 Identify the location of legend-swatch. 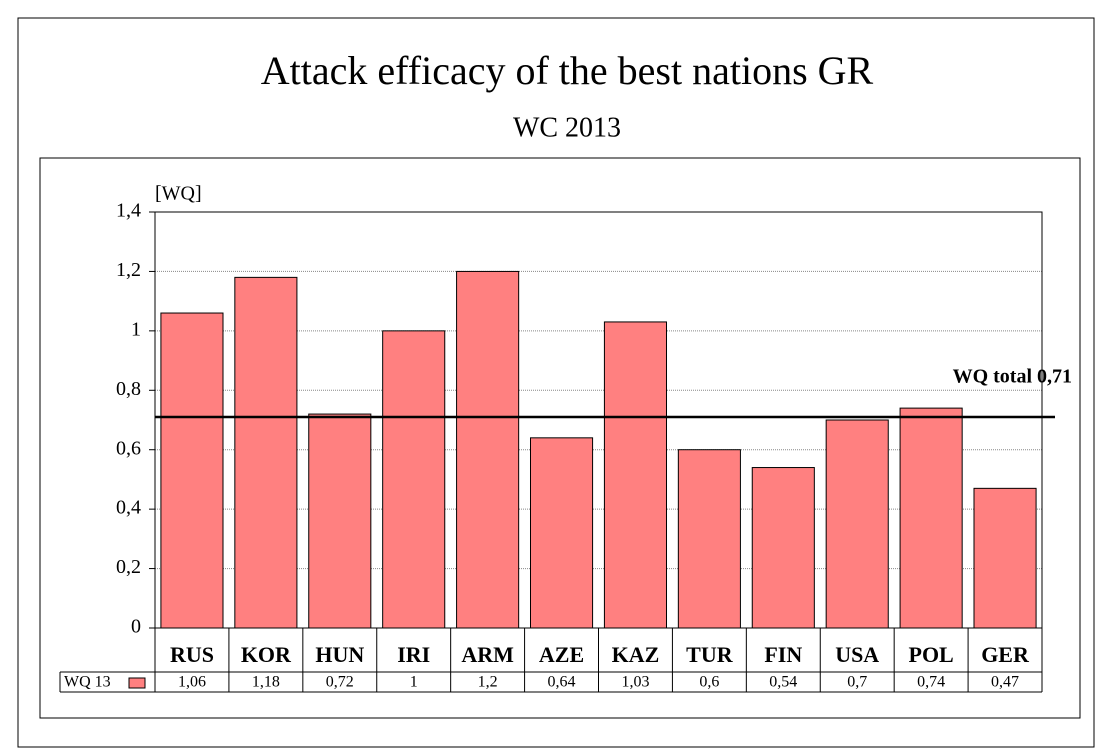
(137, 683).